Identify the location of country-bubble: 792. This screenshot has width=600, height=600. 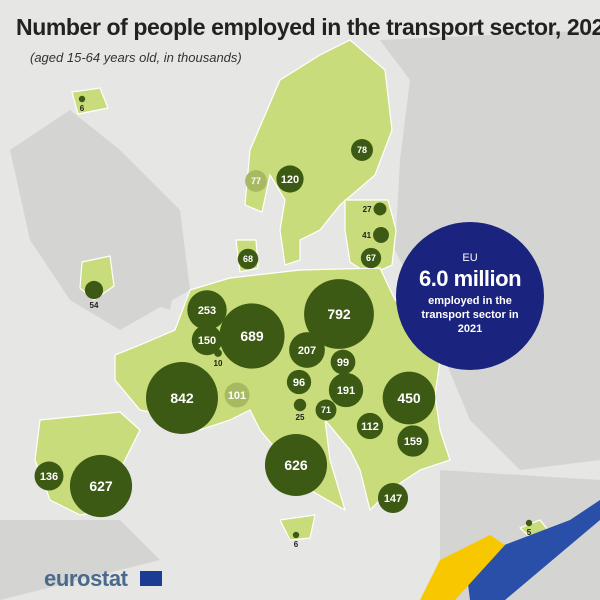
(339, 314).